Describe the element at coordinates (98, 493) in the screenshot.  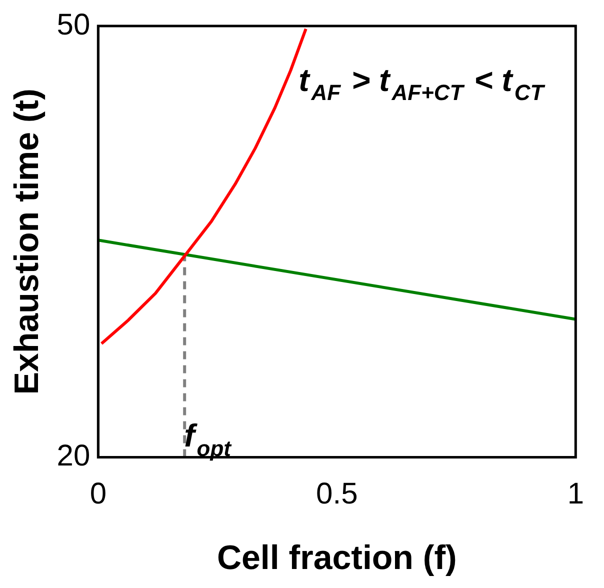
I see `x-tick-label: 0` at that location.